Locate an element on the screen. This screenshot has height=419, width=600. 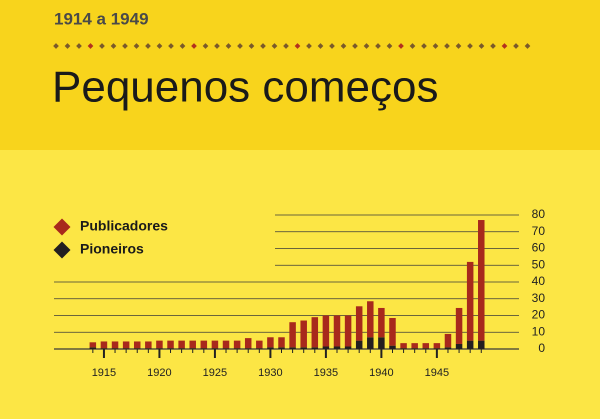
y-tick-label: 60 is located at coordinates (539, 248).